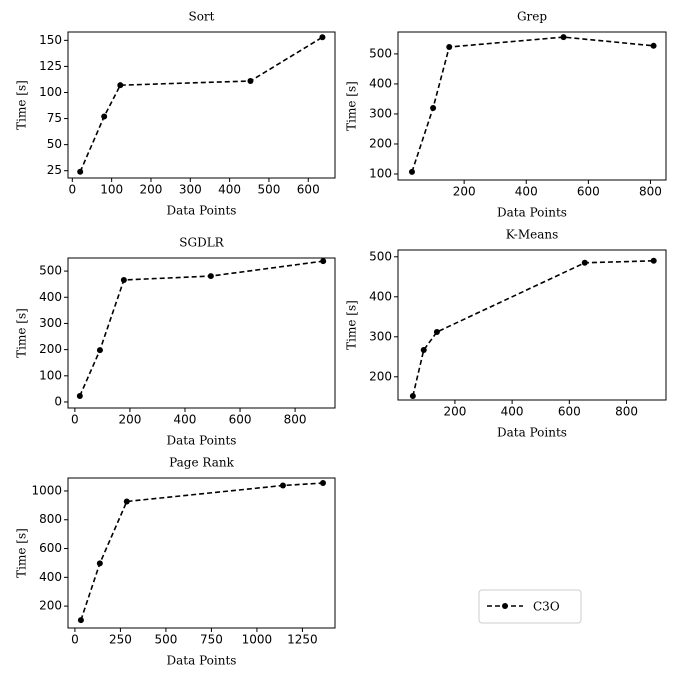 The width and height of the screenshot is (676, 677). What do you see at coordinates (54, 144) in the screenshot?
I see `y-tick-label: 50` at bounding box center [54, 144].